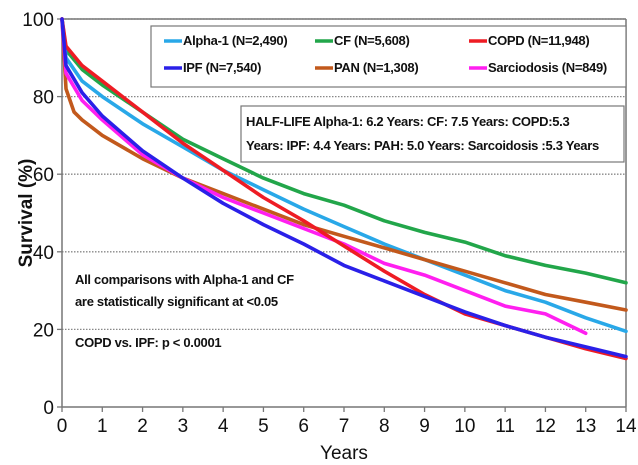 Image resolution: width=638 pixels, height=465 pixels. Describe the element at coordinates (223, 426) in the screenshot. I see `x-tick-label-4: 4` at that location.